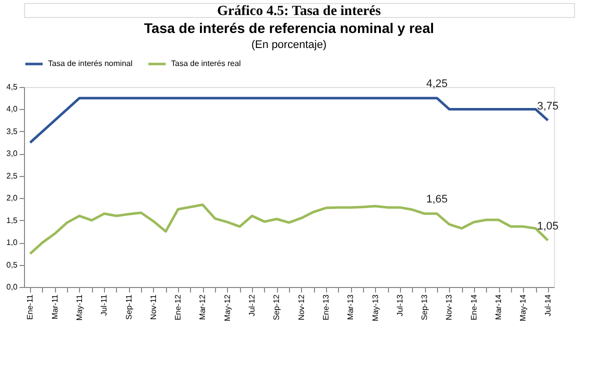  Describe the element at coordinates (473, 307) in the screenshot. I see `x-tick-label: Ene-14` at that location.